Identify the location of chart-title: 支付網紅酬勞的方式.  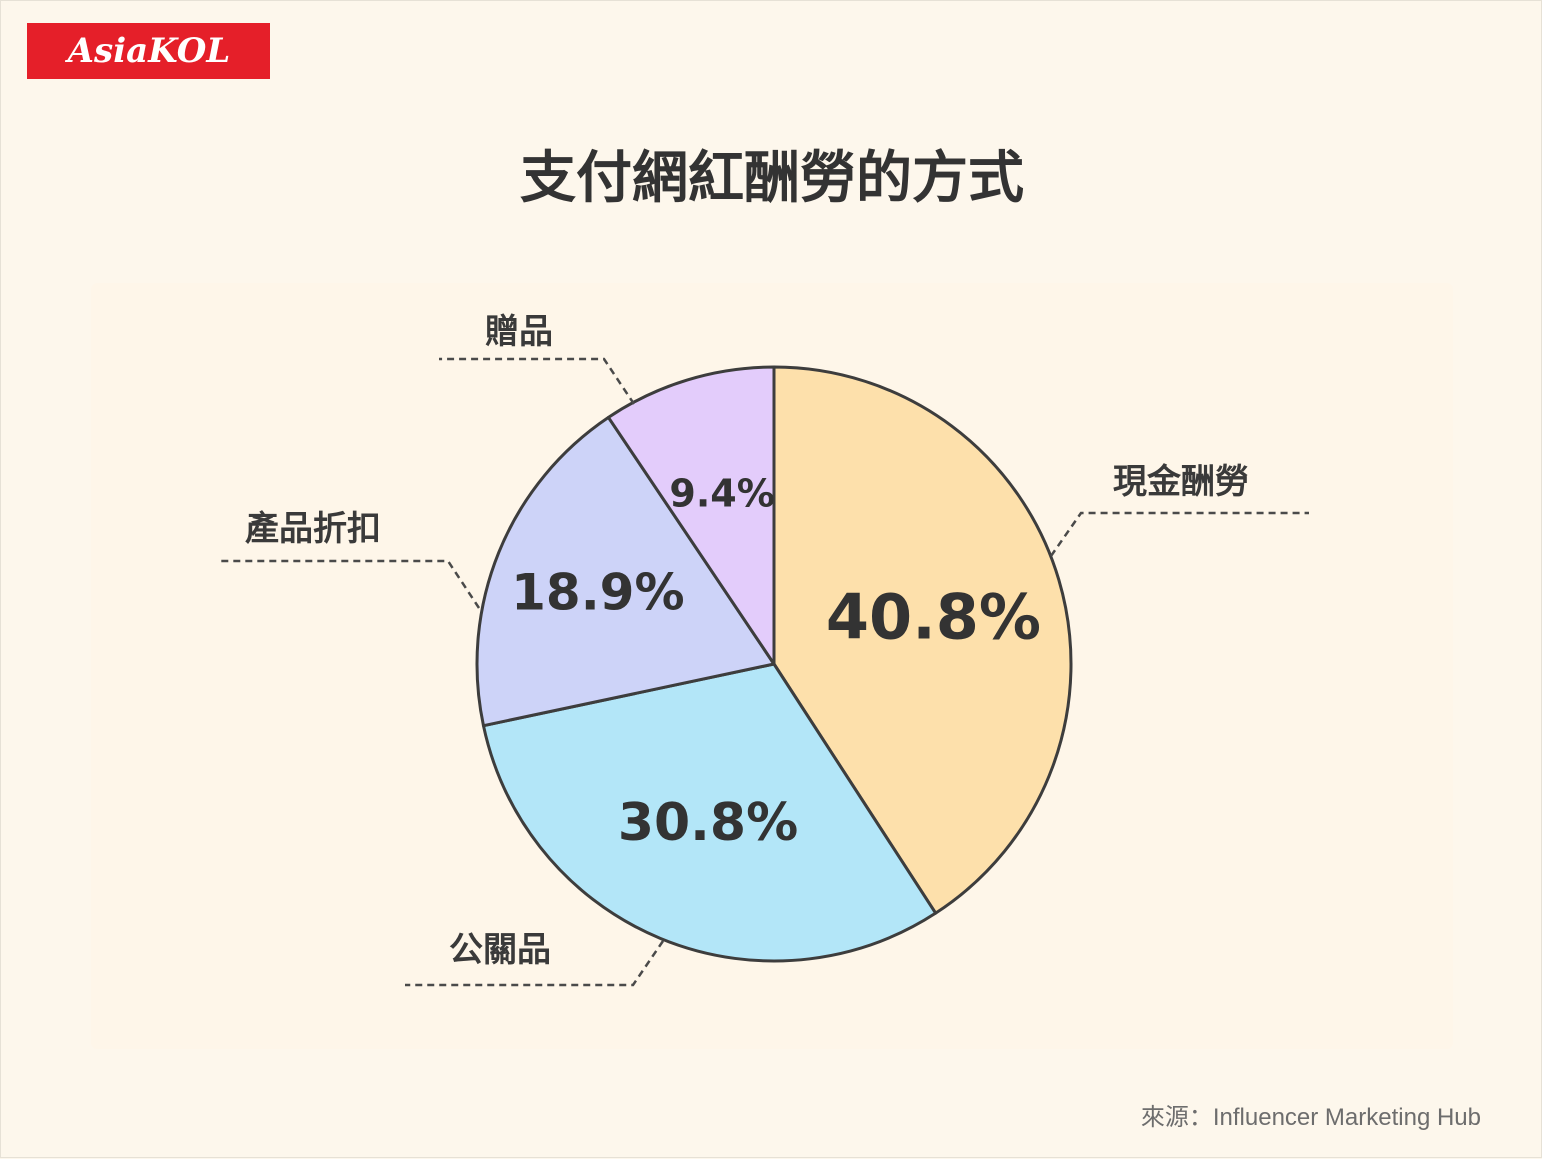
(772, 178).